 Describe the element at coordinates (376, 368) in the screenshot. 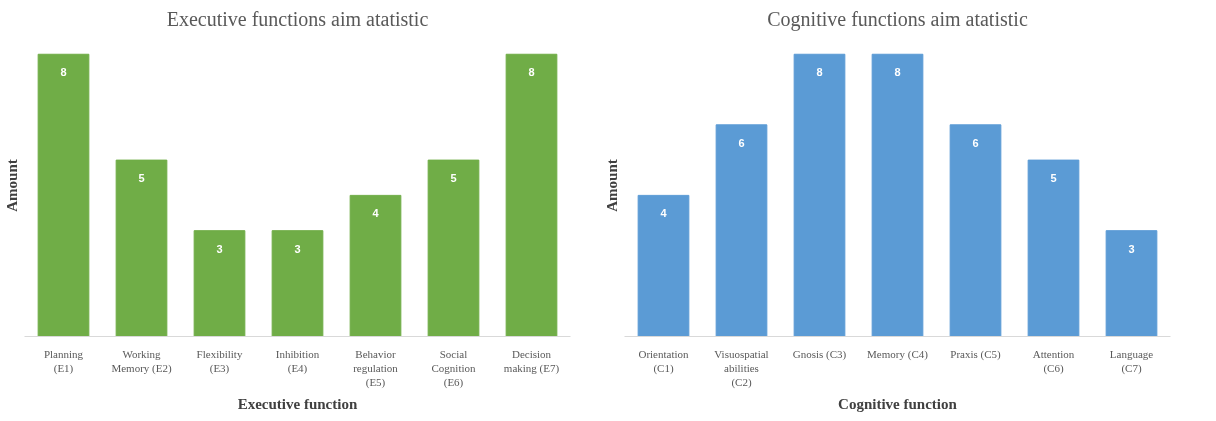

I see `x-tick-label: Behavior regulation (E5)` at that location.